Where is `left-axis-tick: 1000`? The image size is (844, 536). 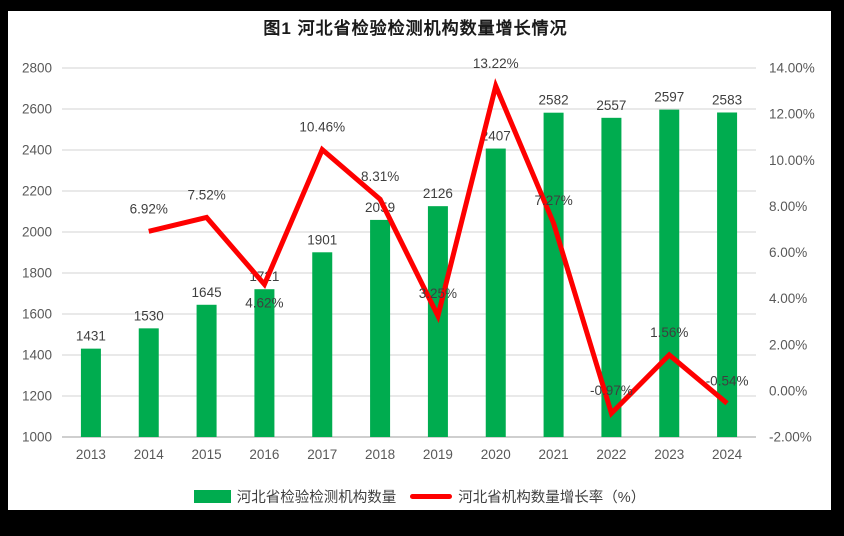 left-axis-tick: 1000 is located at coordinates (37, 437).